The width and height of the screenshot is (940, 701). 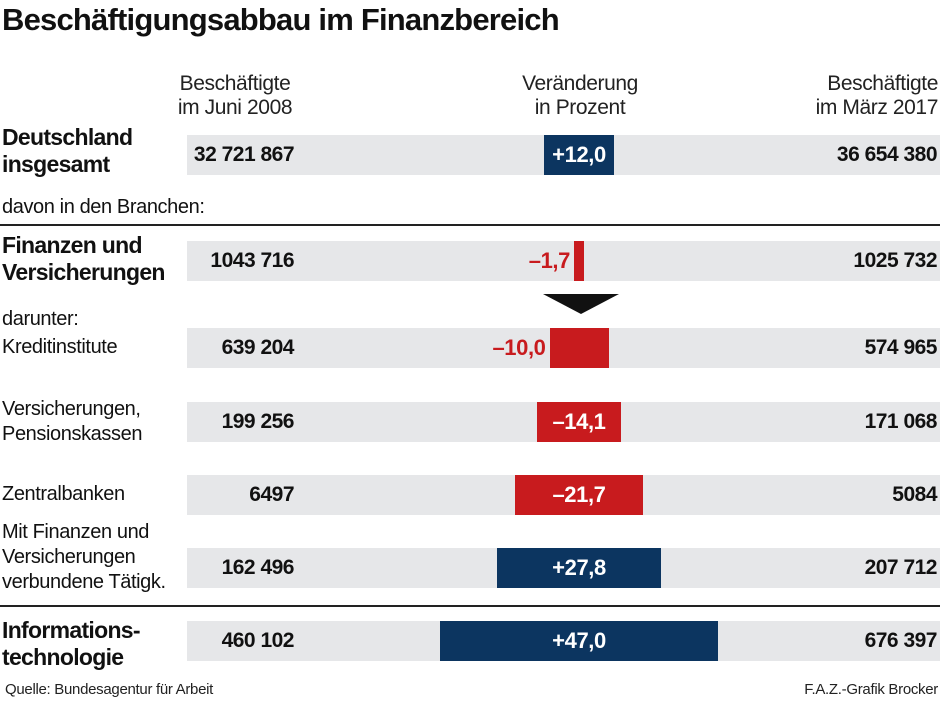 What do you see at coordinates (252, 260) in the screenshot?
I see `employed-2008-value: 1043 716` at bounding box center [252, 260].